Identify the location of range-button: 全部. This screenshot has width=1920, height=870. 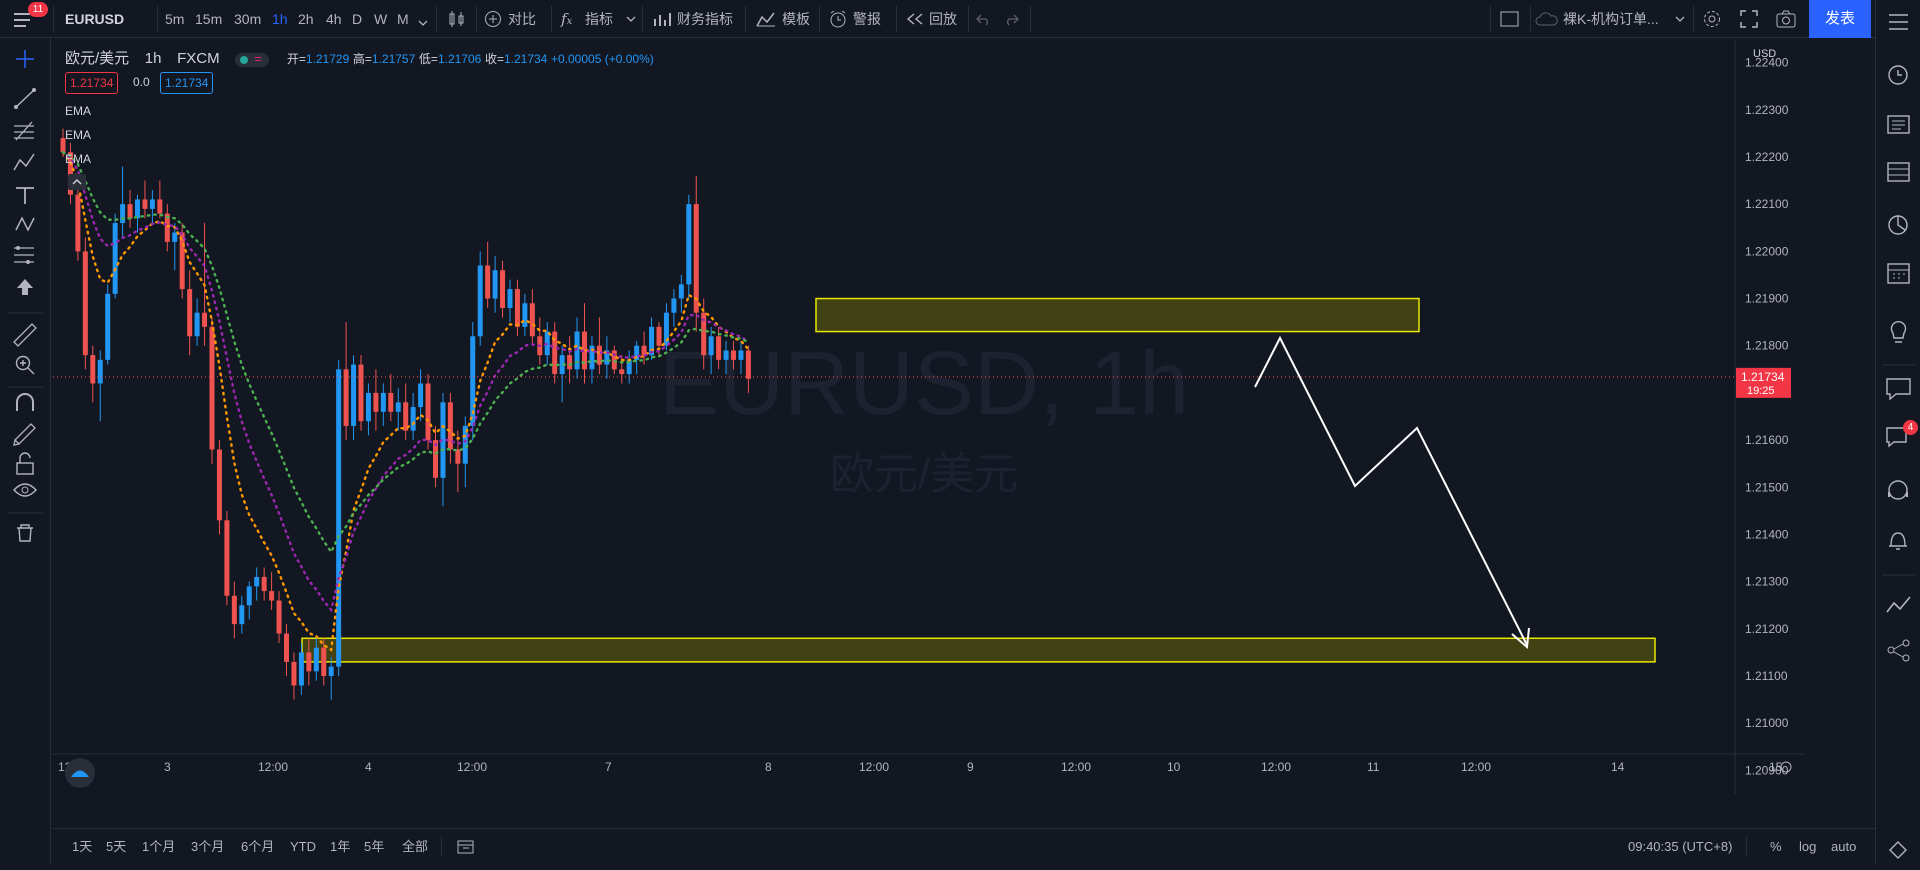
(415, 846).